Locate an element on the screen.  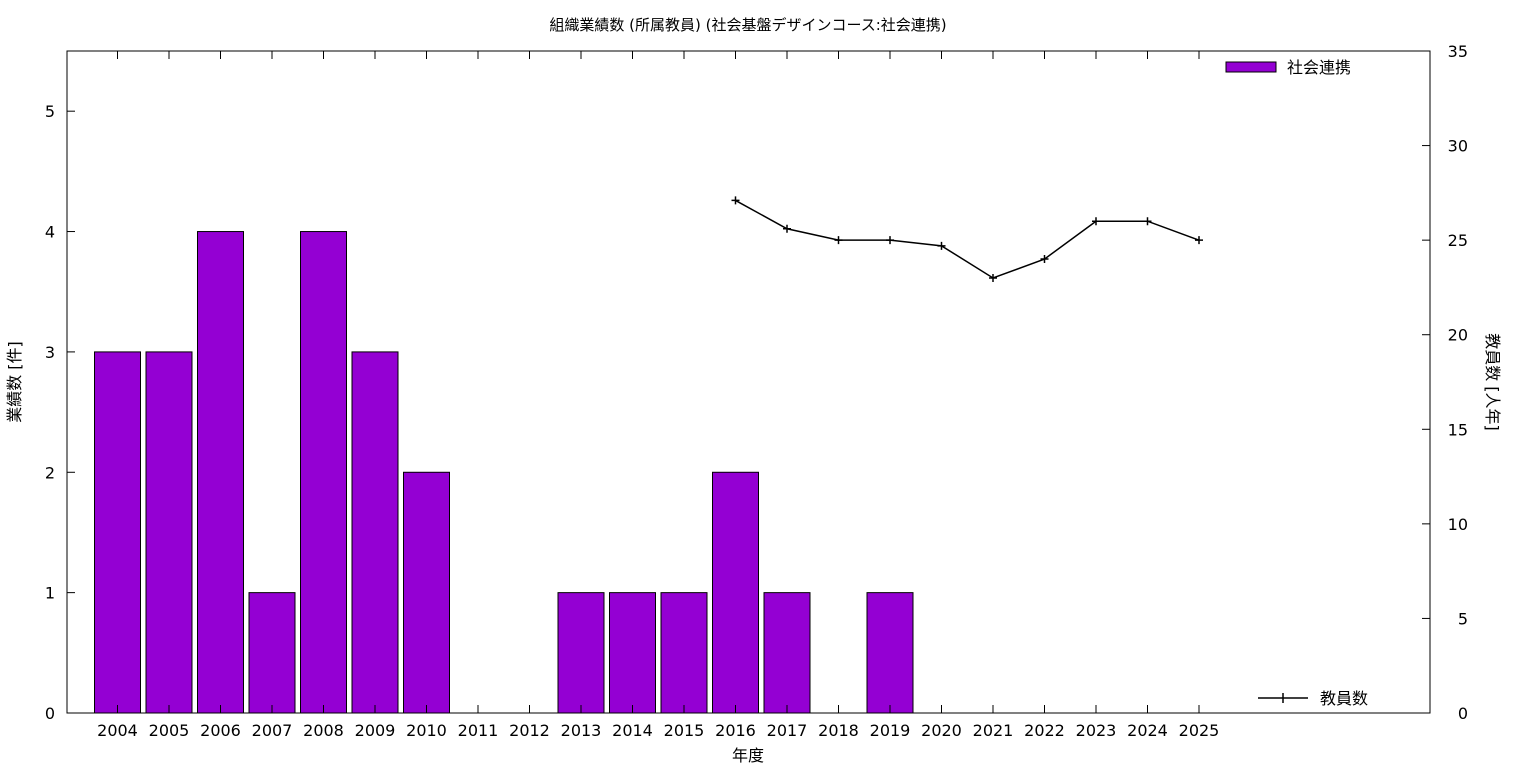
line-point-2016 is located at coordinates (735, 200).